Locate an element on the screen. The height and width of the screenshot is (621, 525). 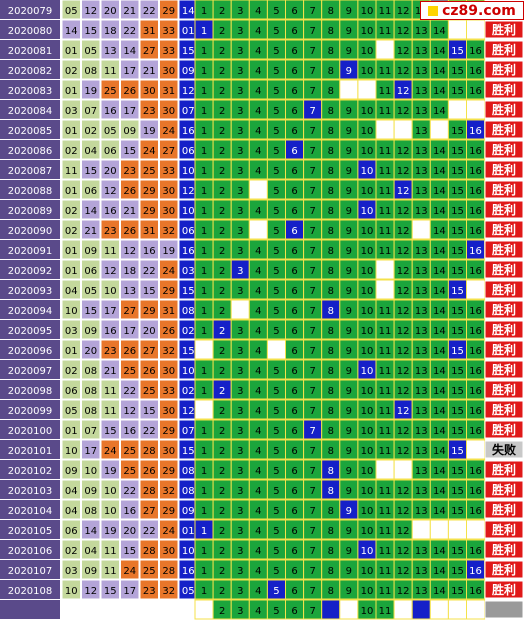
red-ball-label: 09 is located at coordinates (90, 331).